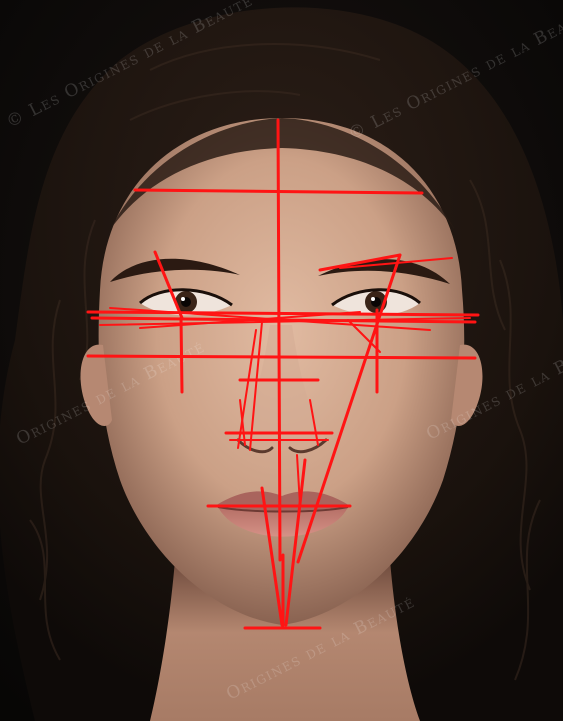 The width and height of the screenshot is (563, 721). What do you see at coordinates (181, 355) in the screenshot?
I see `left-pupil-vertical` at bounding box center [181, 355].